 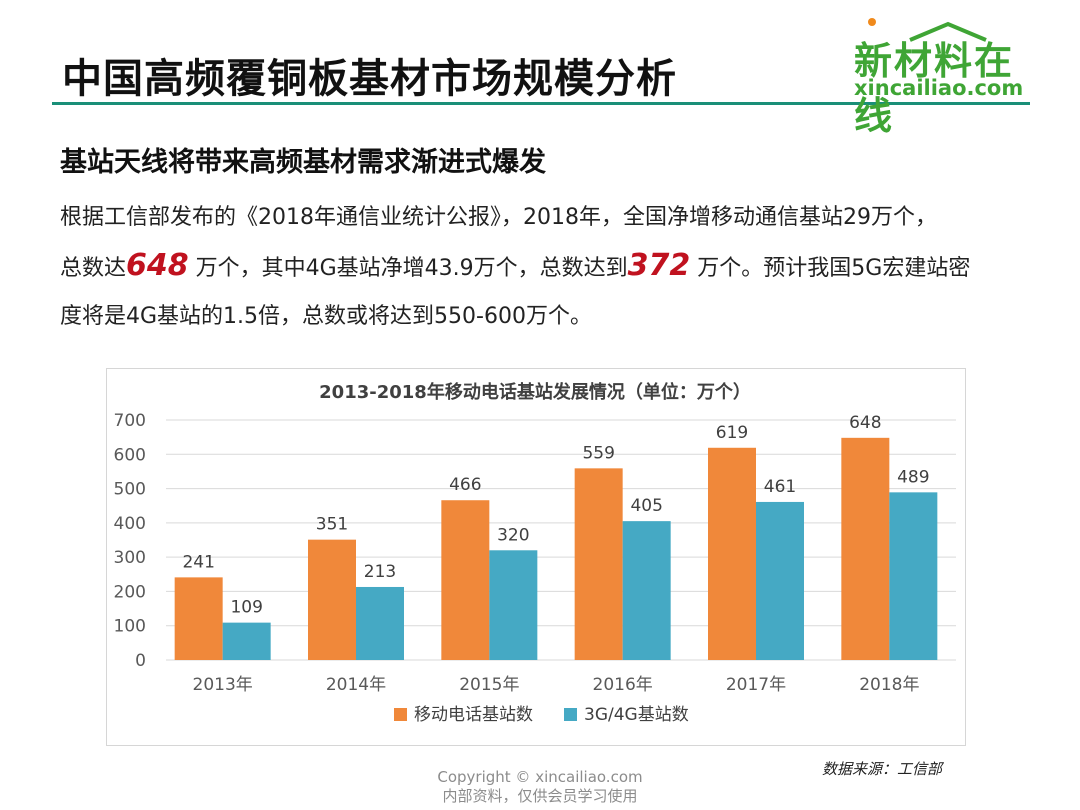 I want to click on legend-label: 移动电话基站数, so click(x=473, y=715).